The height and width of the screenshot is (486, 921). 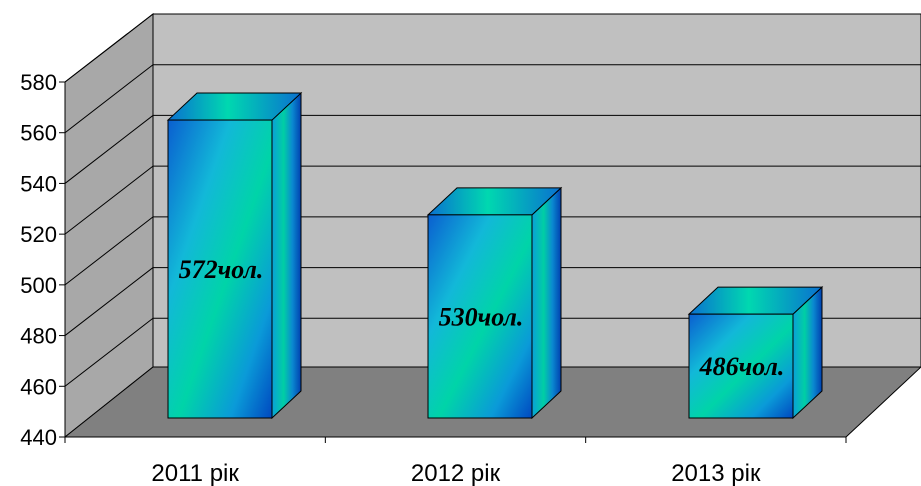 What do you see at coordinates (456, 473) in the screenshot?
I see `x-tick-label: 2012 рік` at bounding box center [456, 473].